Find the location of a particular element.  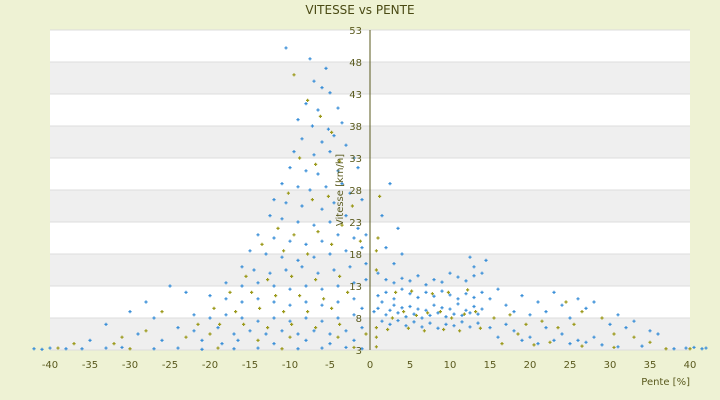

x-tick-label: 5 is located at coordinates (410, 365).